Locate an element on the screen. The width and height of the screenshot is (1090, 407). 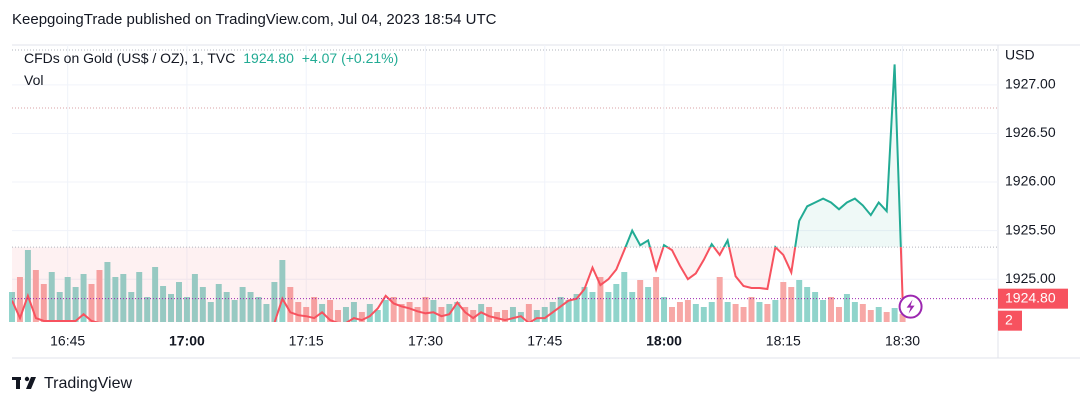
last-price-label: 1924.80 is located at coordinates (1030, 297).